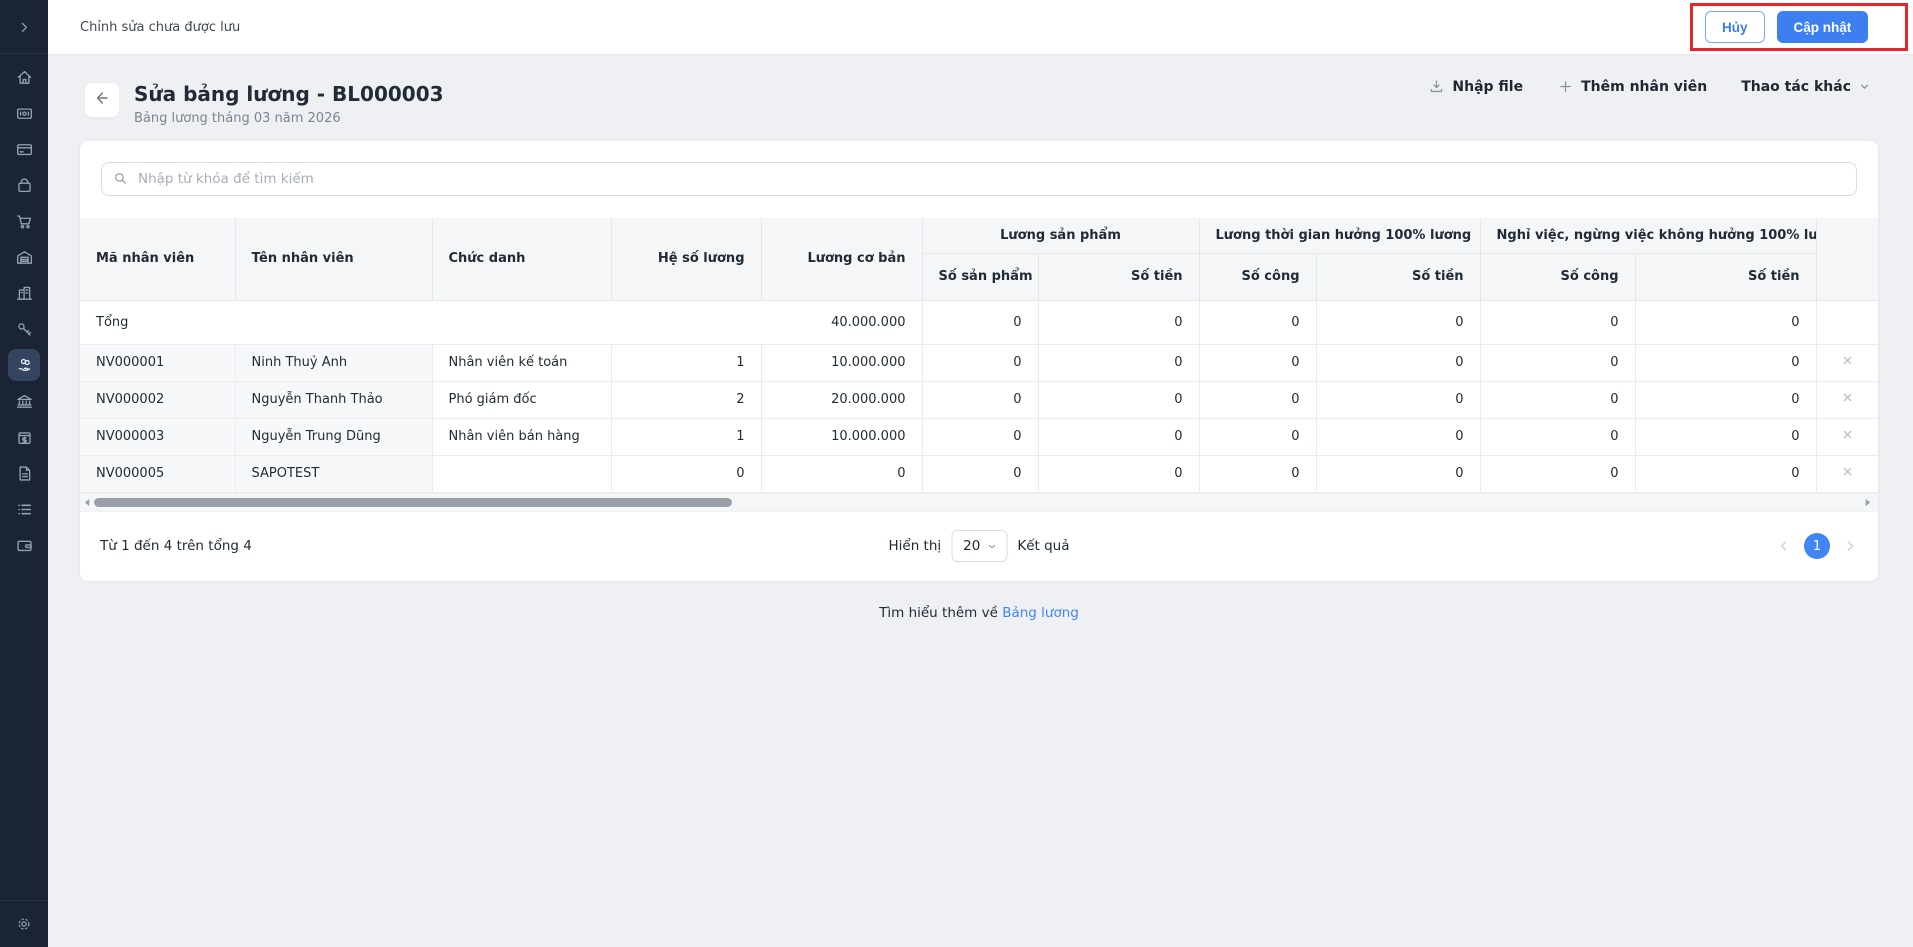 The height and width of the screenshot is (947, 1913). I want to click on sidebar-item-documents, so click(24, 473).